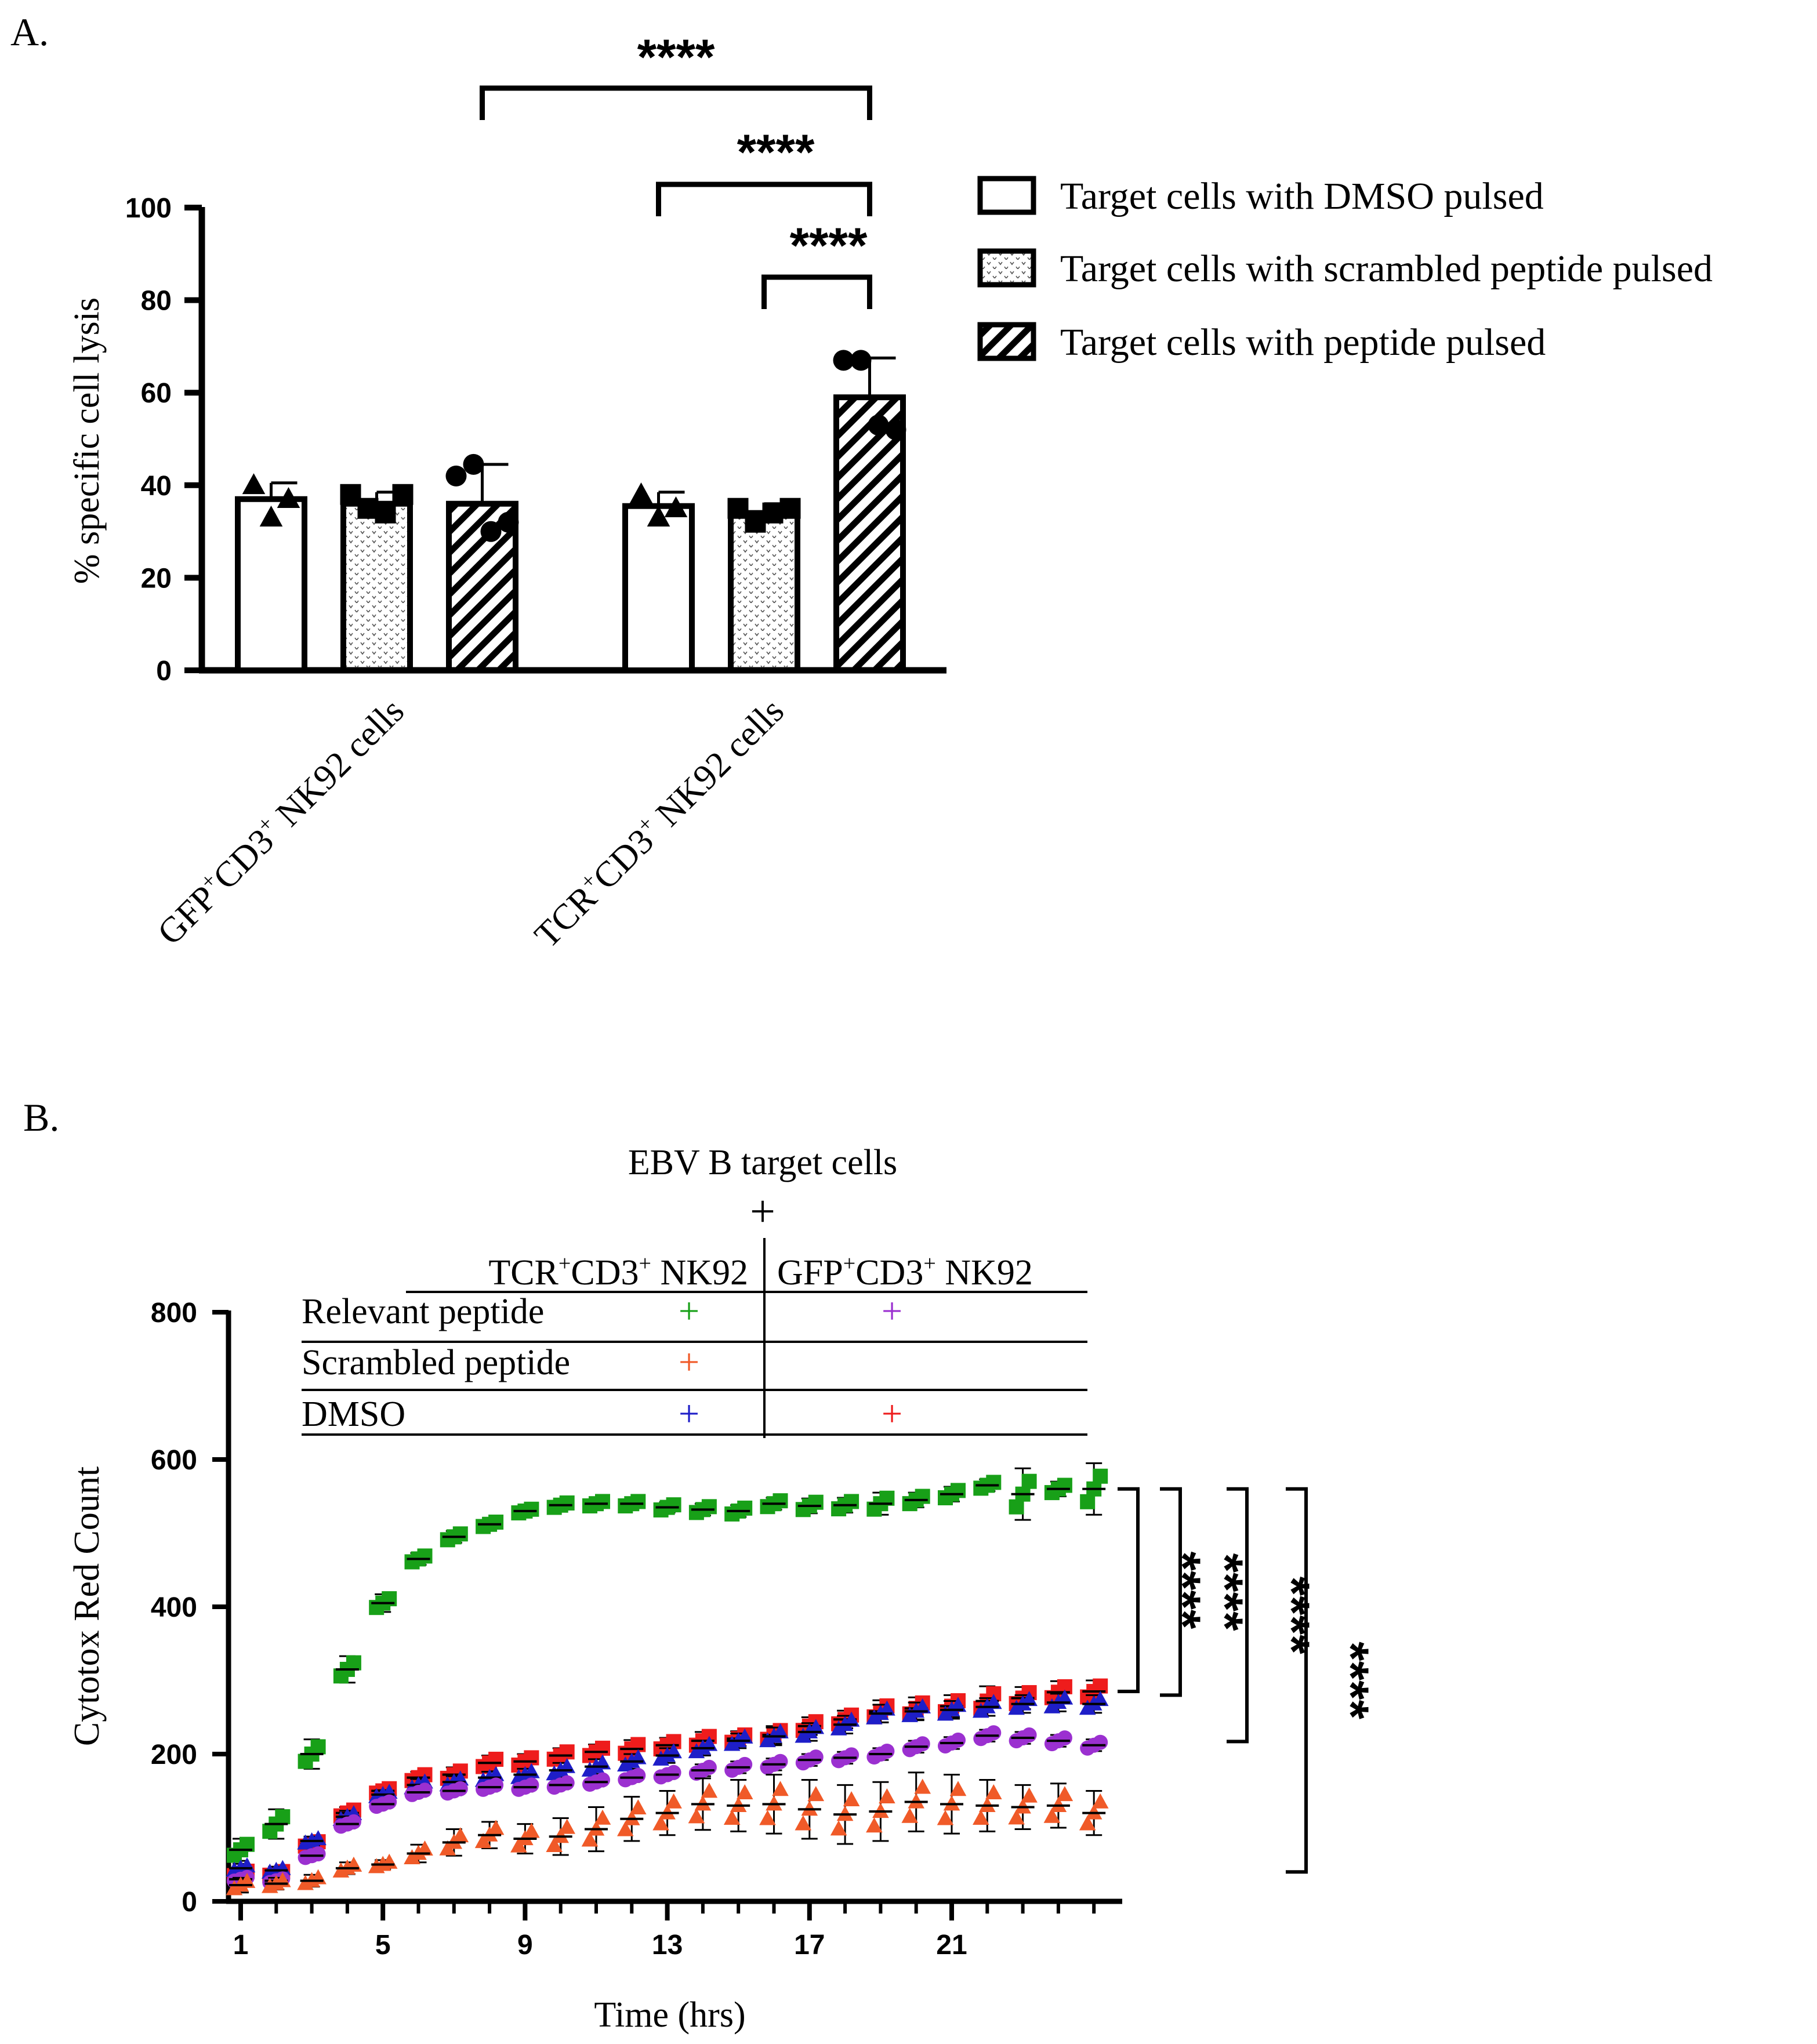 The width and height of the screenshot is (1817, 2044). I want to click on text-span: TCR, so click(523, 1273).